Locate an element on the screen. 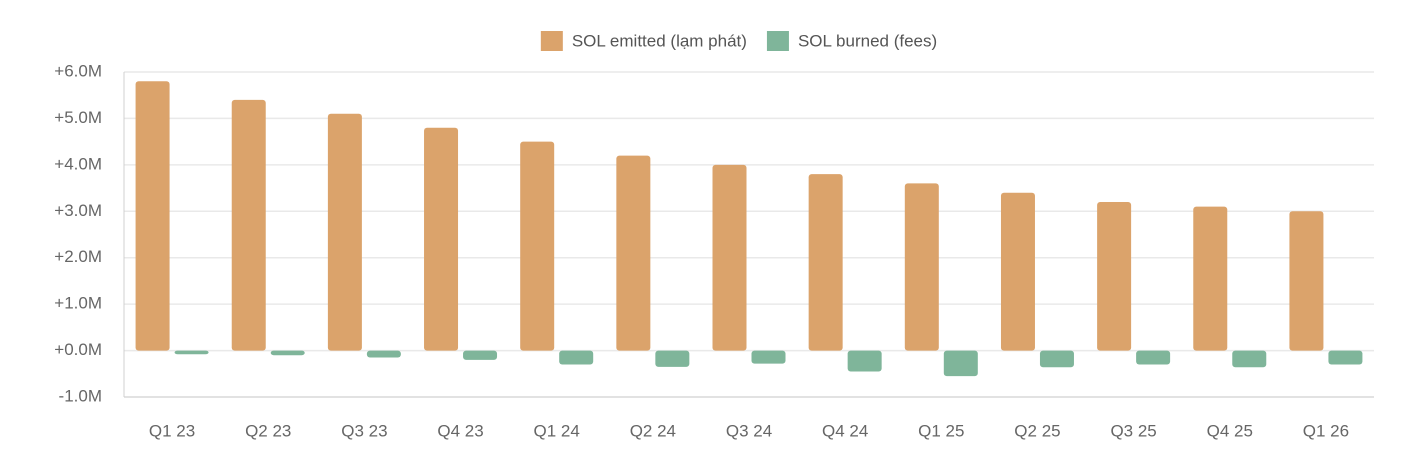  x-tick-label: Q1 25 is located at coordinates (941, 430).